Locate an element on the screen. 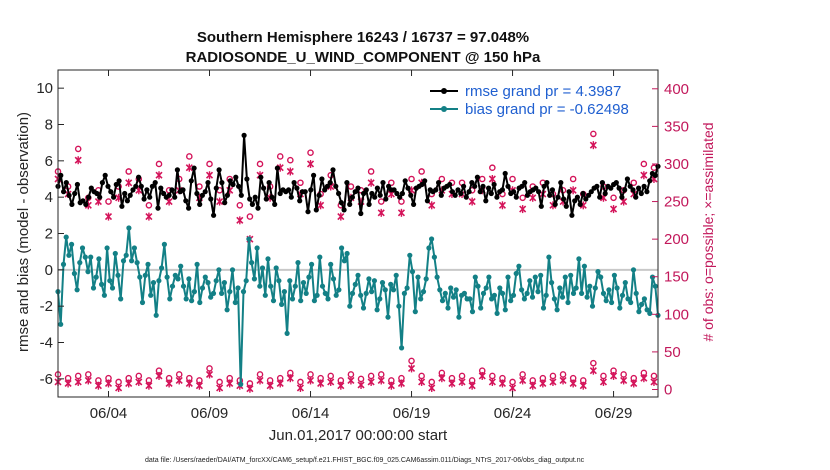  chart-title-line2: RADIOSONDE_U_WIND_COMPONENT @ 150 hPa is located at coordinates (363, 57).